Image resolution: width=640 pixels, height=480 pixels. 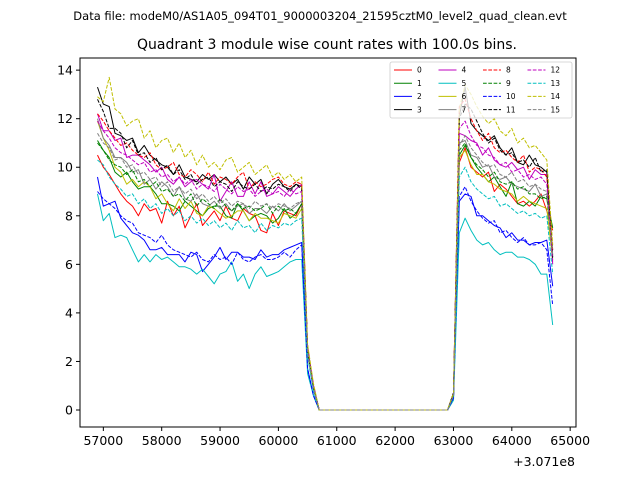 What do you see at coordinates (69, 410) in the screenshot?
I see `y-tick-label-0: 0` at bounding box center [69, 410].